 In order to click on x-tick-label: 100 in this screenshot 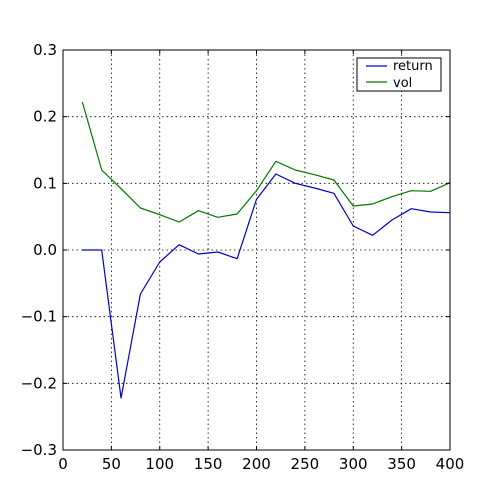, I will do `click(159, 464)`.